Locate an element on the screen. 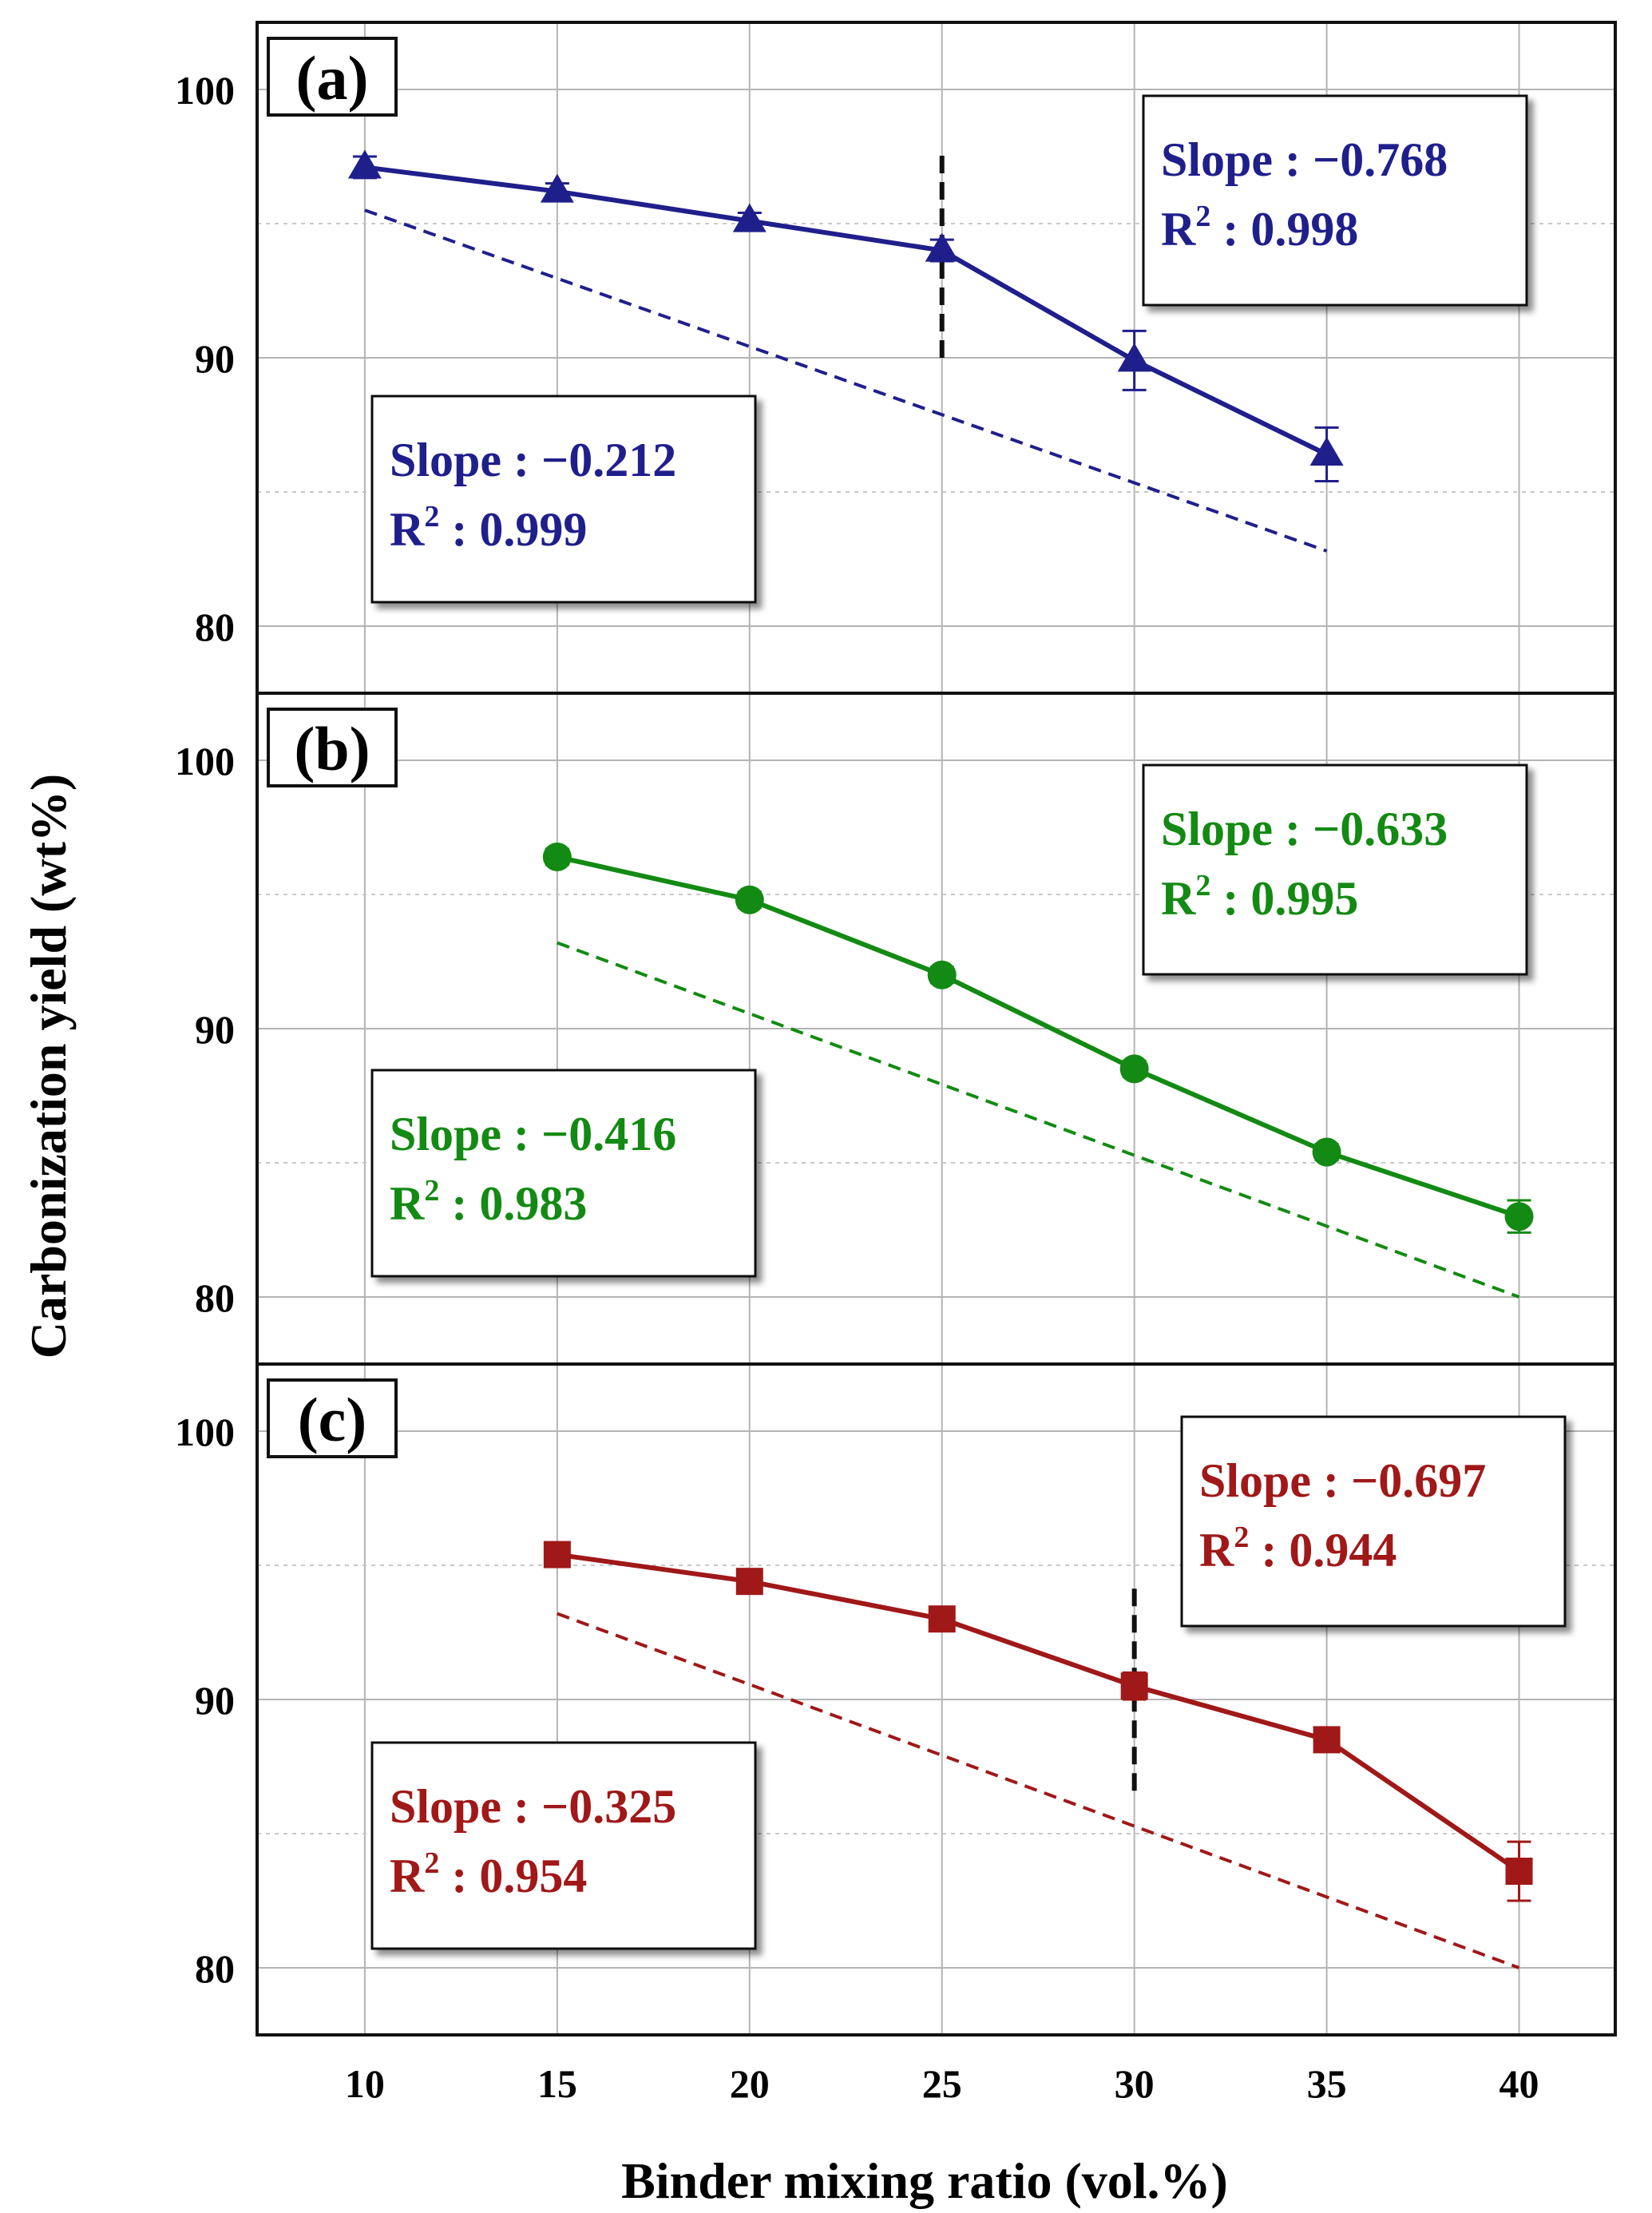 This screenshot has width=1652, height=2213. annotation-slope: Slope : −0.697 is located at coordinates (1342, 1480).